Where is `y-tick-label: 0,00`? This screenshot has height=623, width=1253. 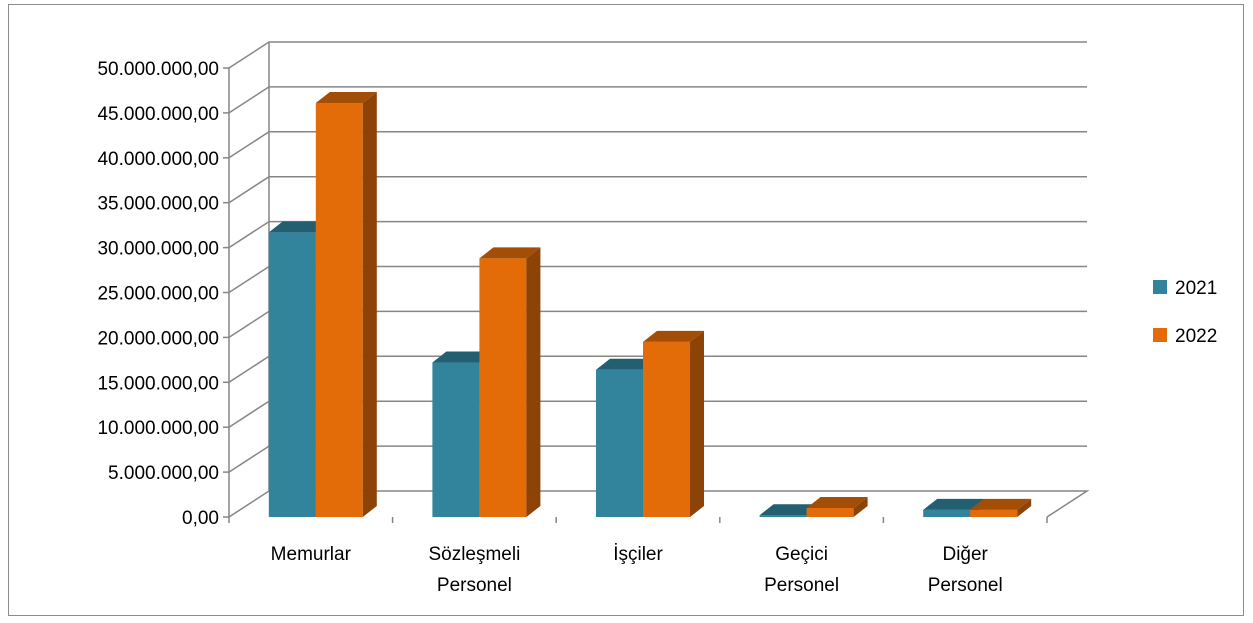
y-tick-label: 0,00 is located at coordinates (200, 518).